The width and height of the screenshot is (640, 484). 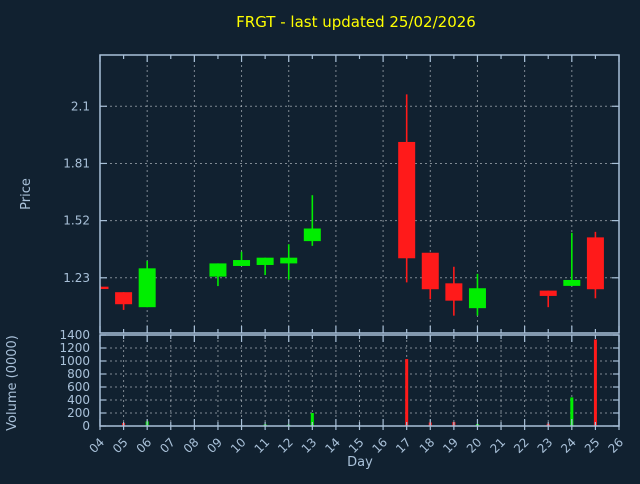 What do you see at coordinates (78, 400) in the screenshot?
I see `volume-tick-label: 400` at bounding box center [78, 400].